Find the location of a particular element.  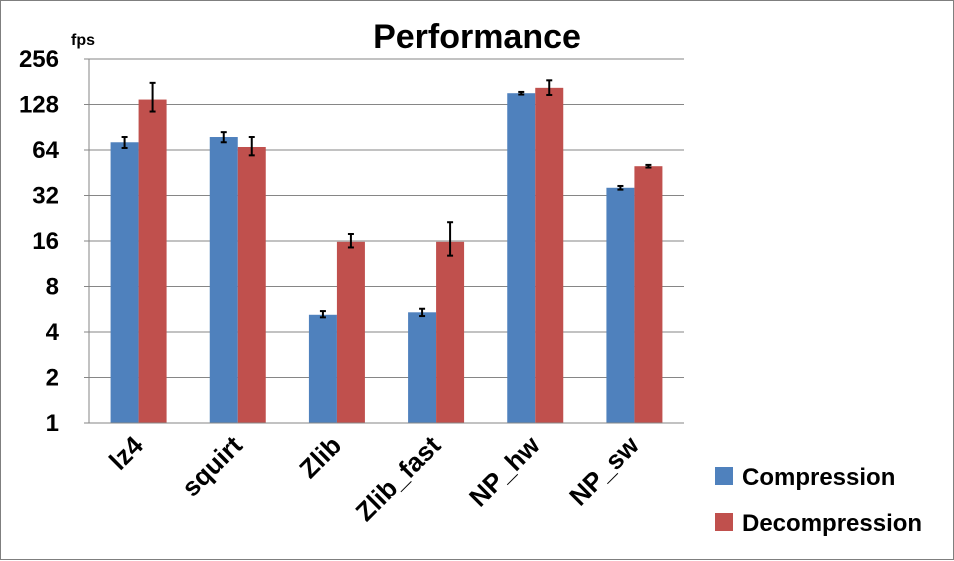

x-tick-label: NP_sw is located at coordinates (604, 470).